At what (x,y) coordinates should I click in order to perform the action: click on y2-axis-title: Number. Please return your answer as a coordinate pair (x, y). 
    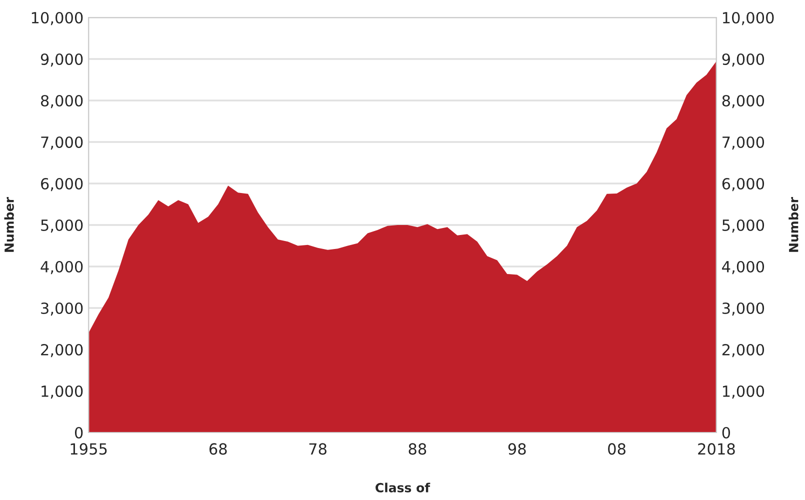
    Looking at the image, I should click on (793, 224).